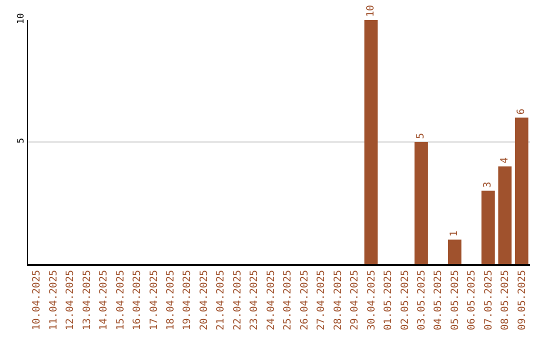 The image size is (540, 340). Describe the element at coordinates (488, 185) in the screenshot. I see `data-label: 3` at that location.